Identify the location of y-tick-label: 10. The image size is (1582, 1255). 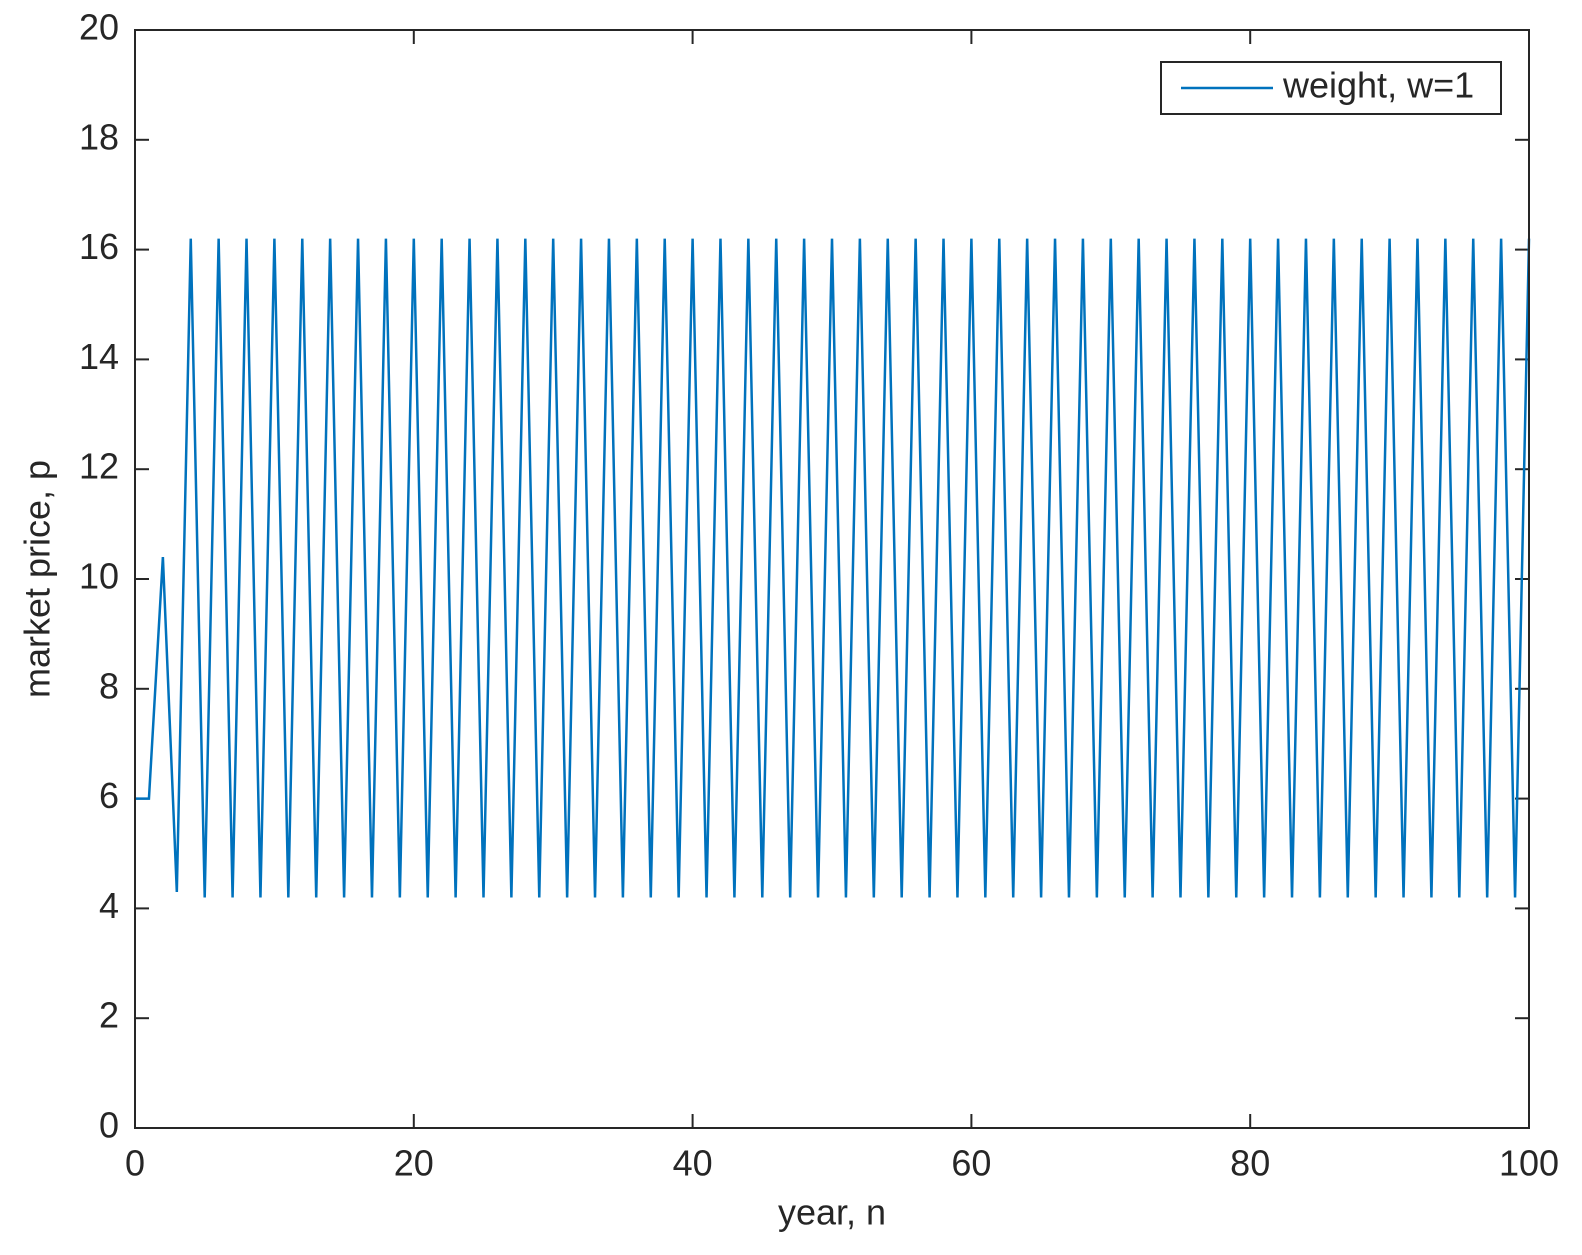
(99, 576).